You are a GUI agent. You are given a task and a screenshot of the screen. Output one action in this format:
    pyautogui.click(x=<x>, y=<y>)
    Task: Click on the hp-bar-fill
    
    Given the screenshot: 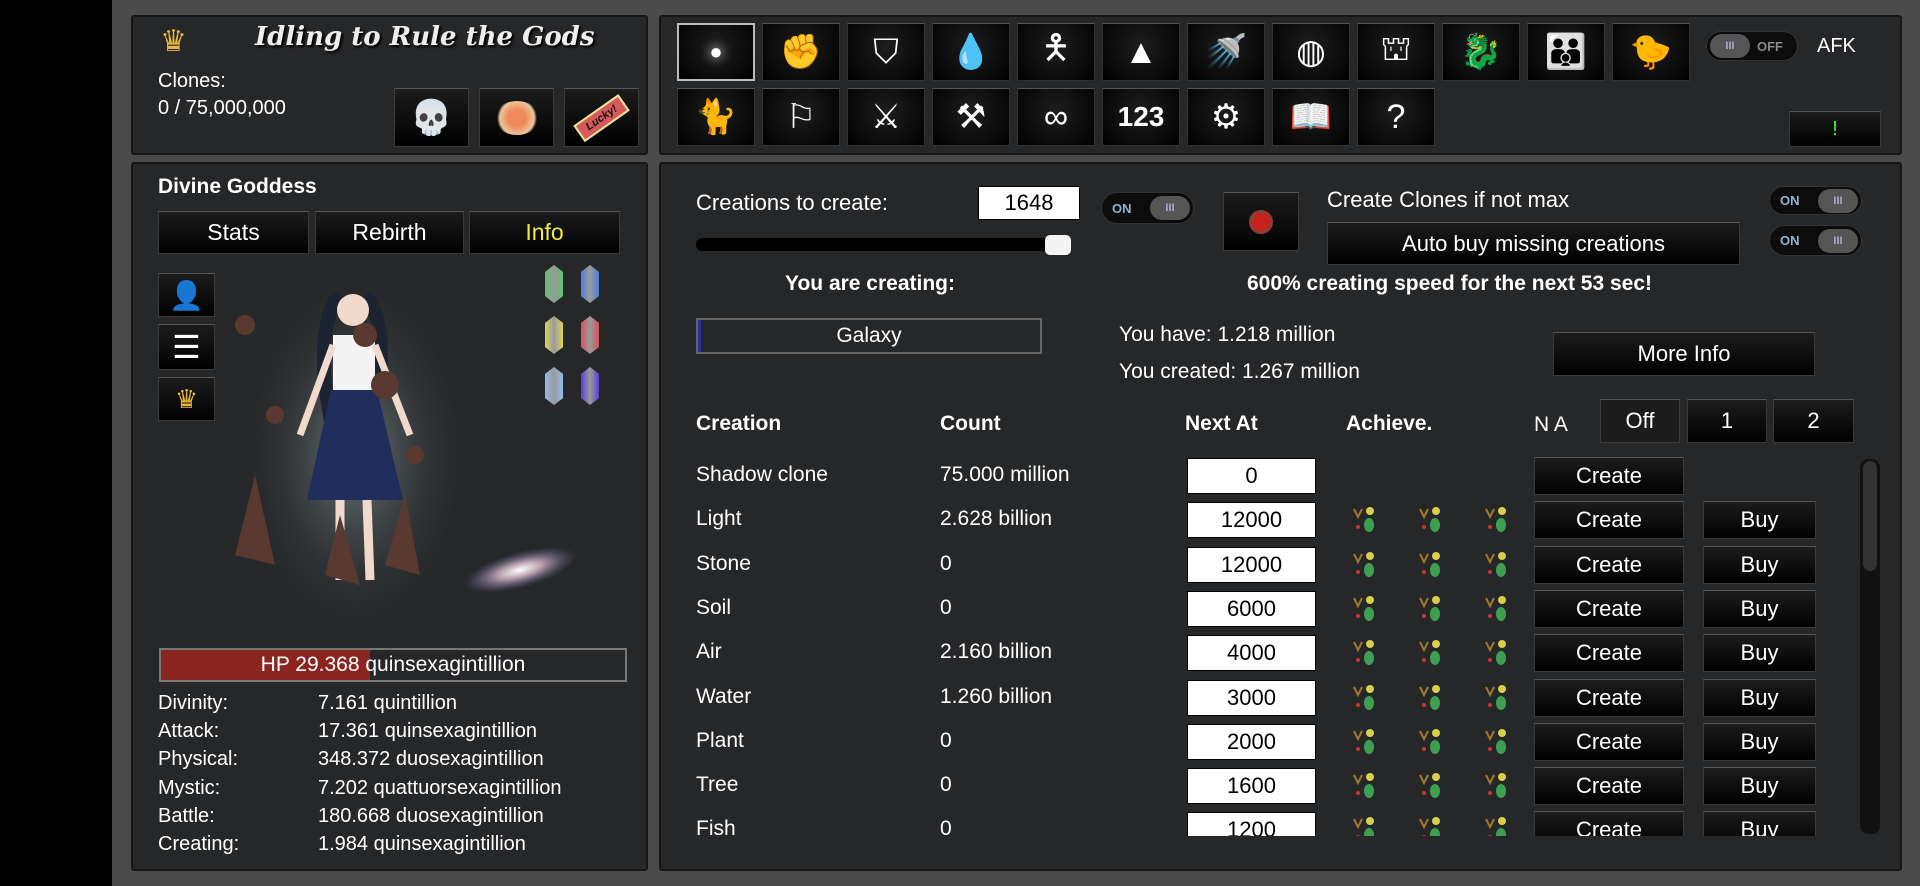 What is the action you would take?
    pyautogui.click(x=265, y=665)
    